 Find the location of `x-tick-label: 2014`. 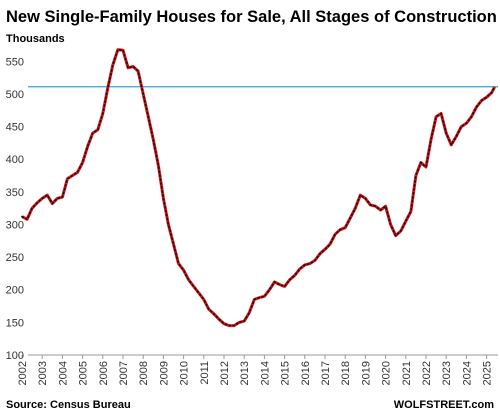

x-tick-label: 2014 is located at coordinates (265, 373).